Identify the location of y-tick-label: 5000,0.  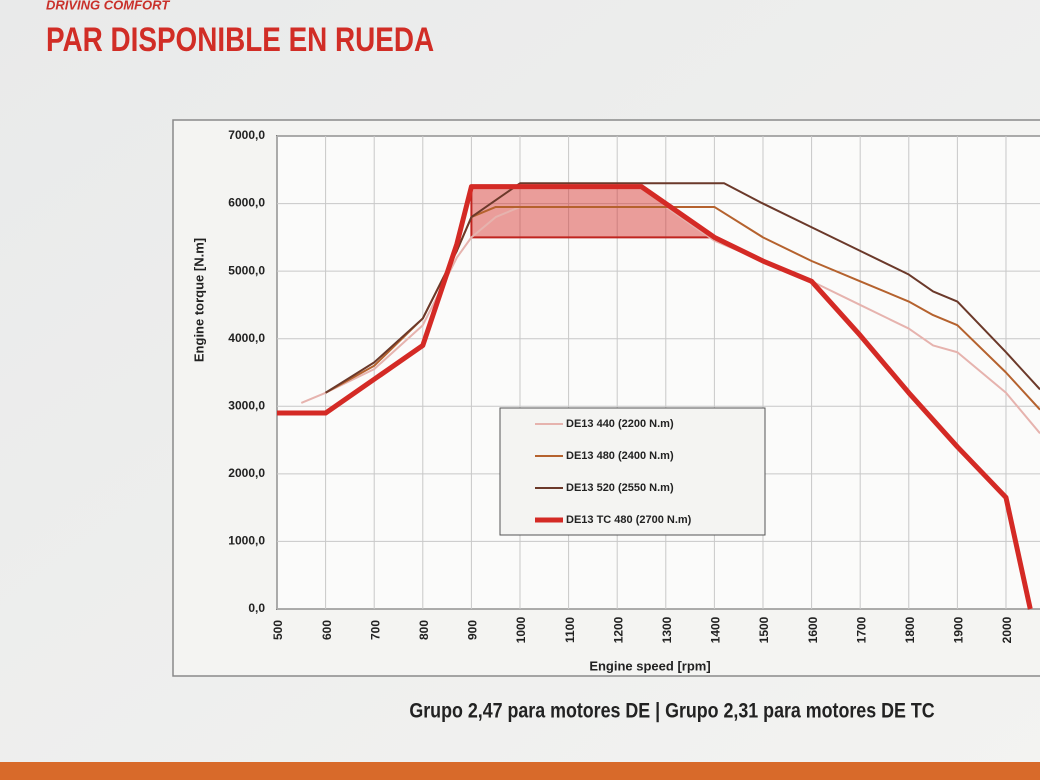
(246, 270).